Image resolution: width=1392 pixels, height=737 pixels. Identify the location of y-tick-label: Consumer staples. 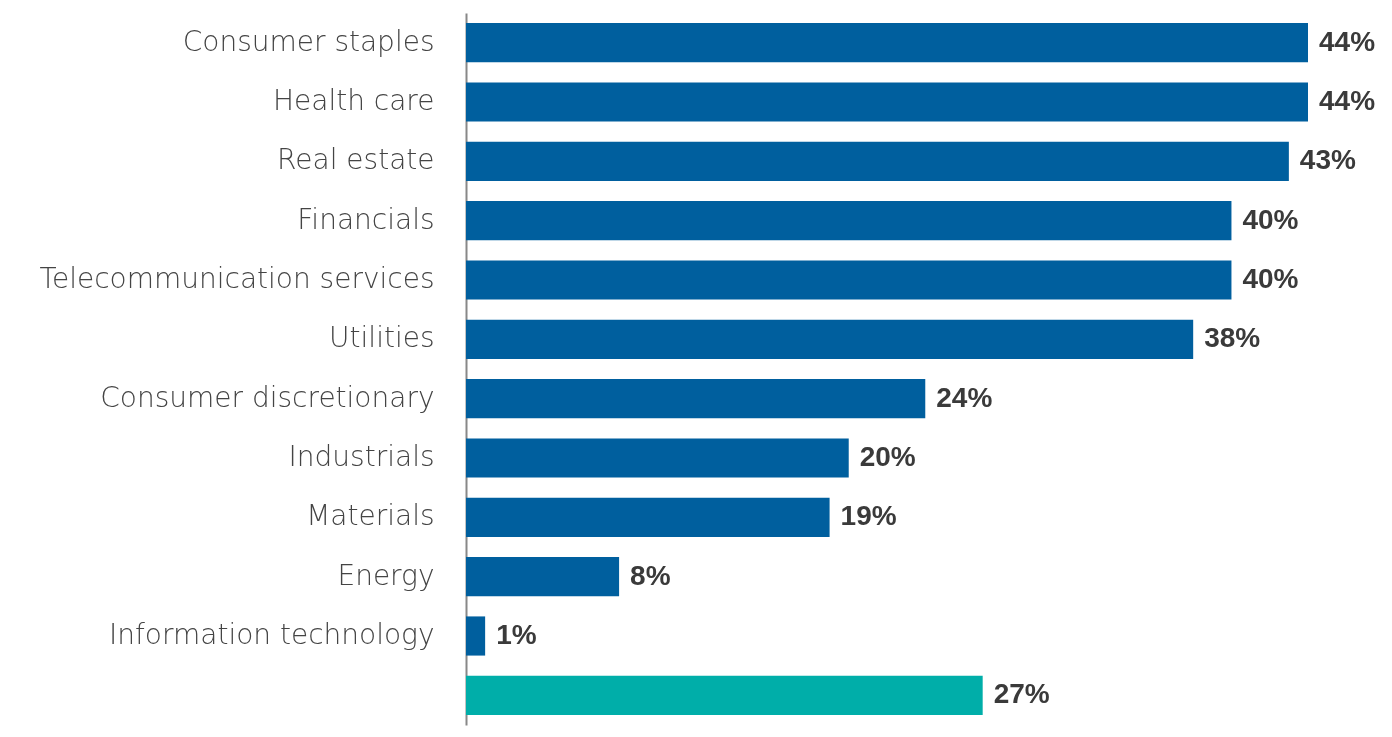
(308, 41).